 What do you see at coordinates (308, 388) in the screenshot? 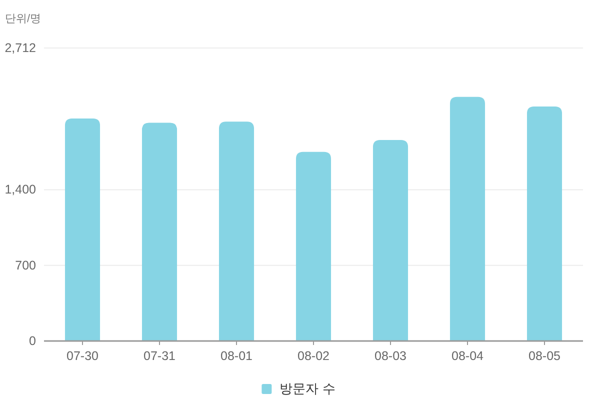
I see `legend-label: 방문자 수` at bounding box center [308, 388].